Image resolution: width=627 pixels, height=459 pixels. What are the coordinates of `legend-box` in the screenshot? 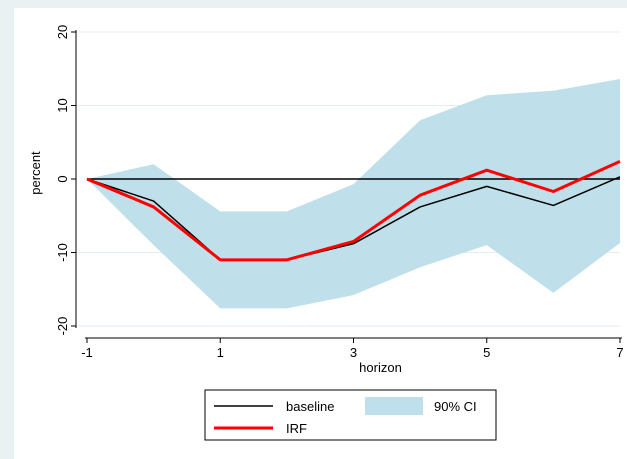 It's located at (350, 415).